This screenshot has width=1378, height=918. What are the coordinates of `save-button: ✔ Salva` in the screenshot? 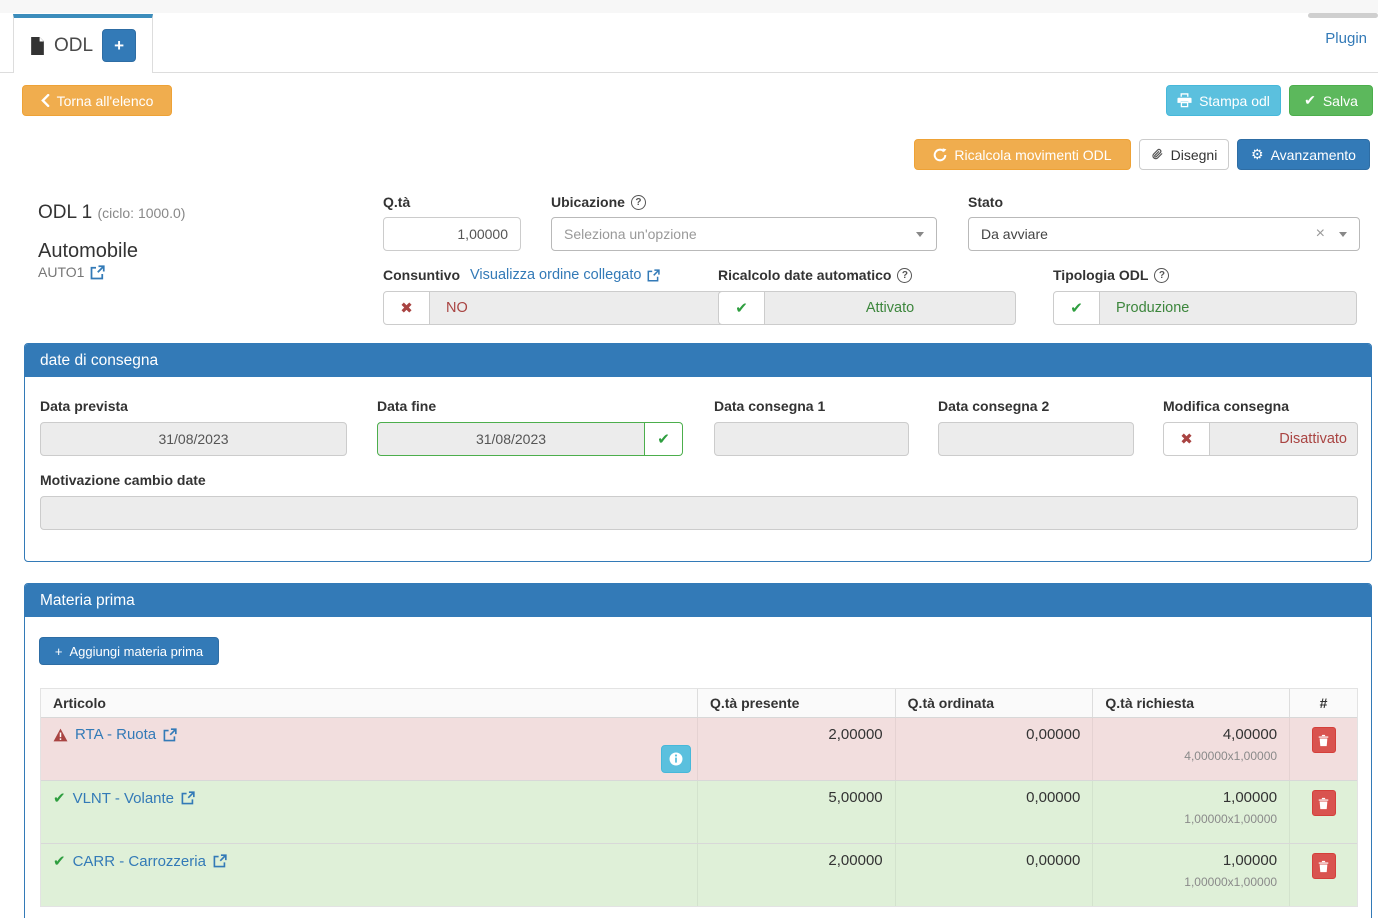 It's located at (1331, 100).